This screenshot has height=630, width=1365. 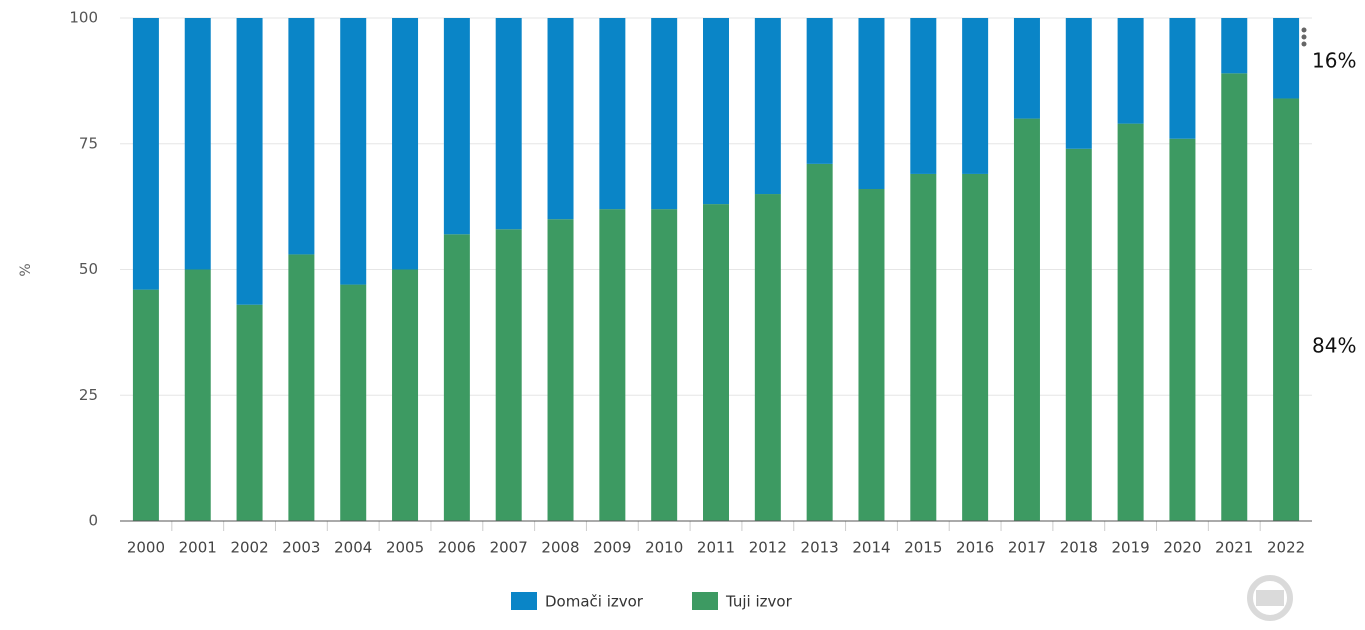 What do you see at coordinates (198, 548) in the screenshot?
I see `x-tick-label: 2001` at bounding box center [198, 548].